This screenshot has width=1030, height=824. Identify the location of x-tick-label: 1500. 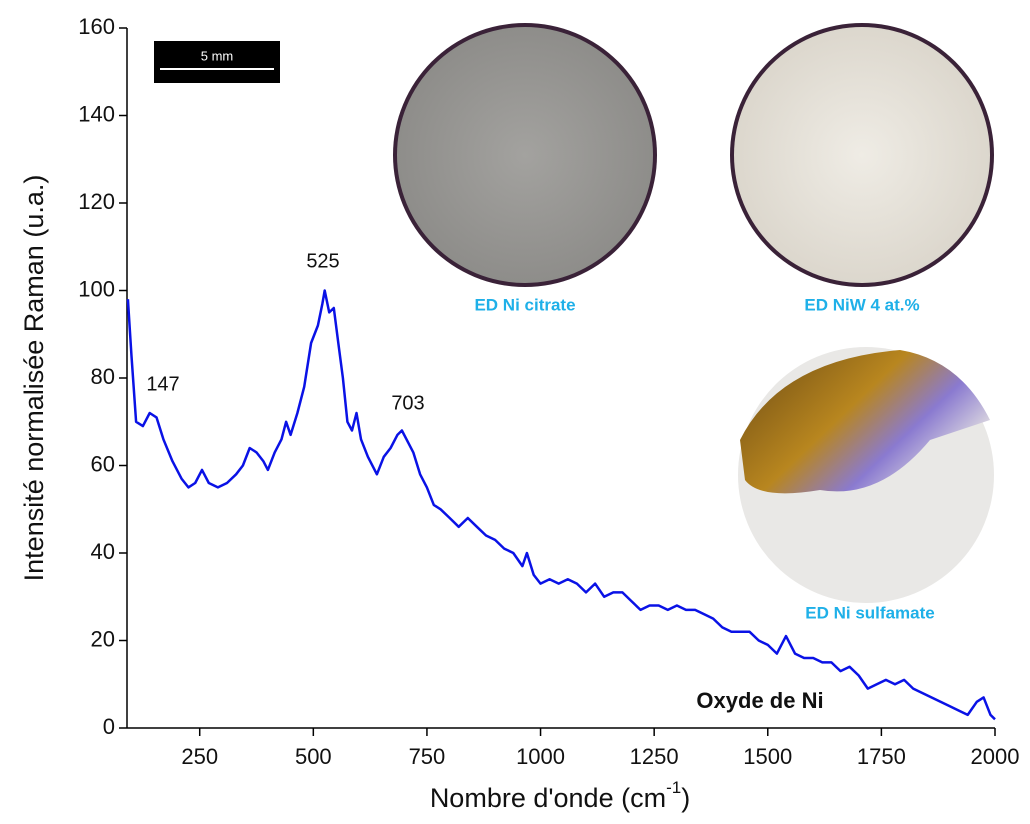
(767, 756).